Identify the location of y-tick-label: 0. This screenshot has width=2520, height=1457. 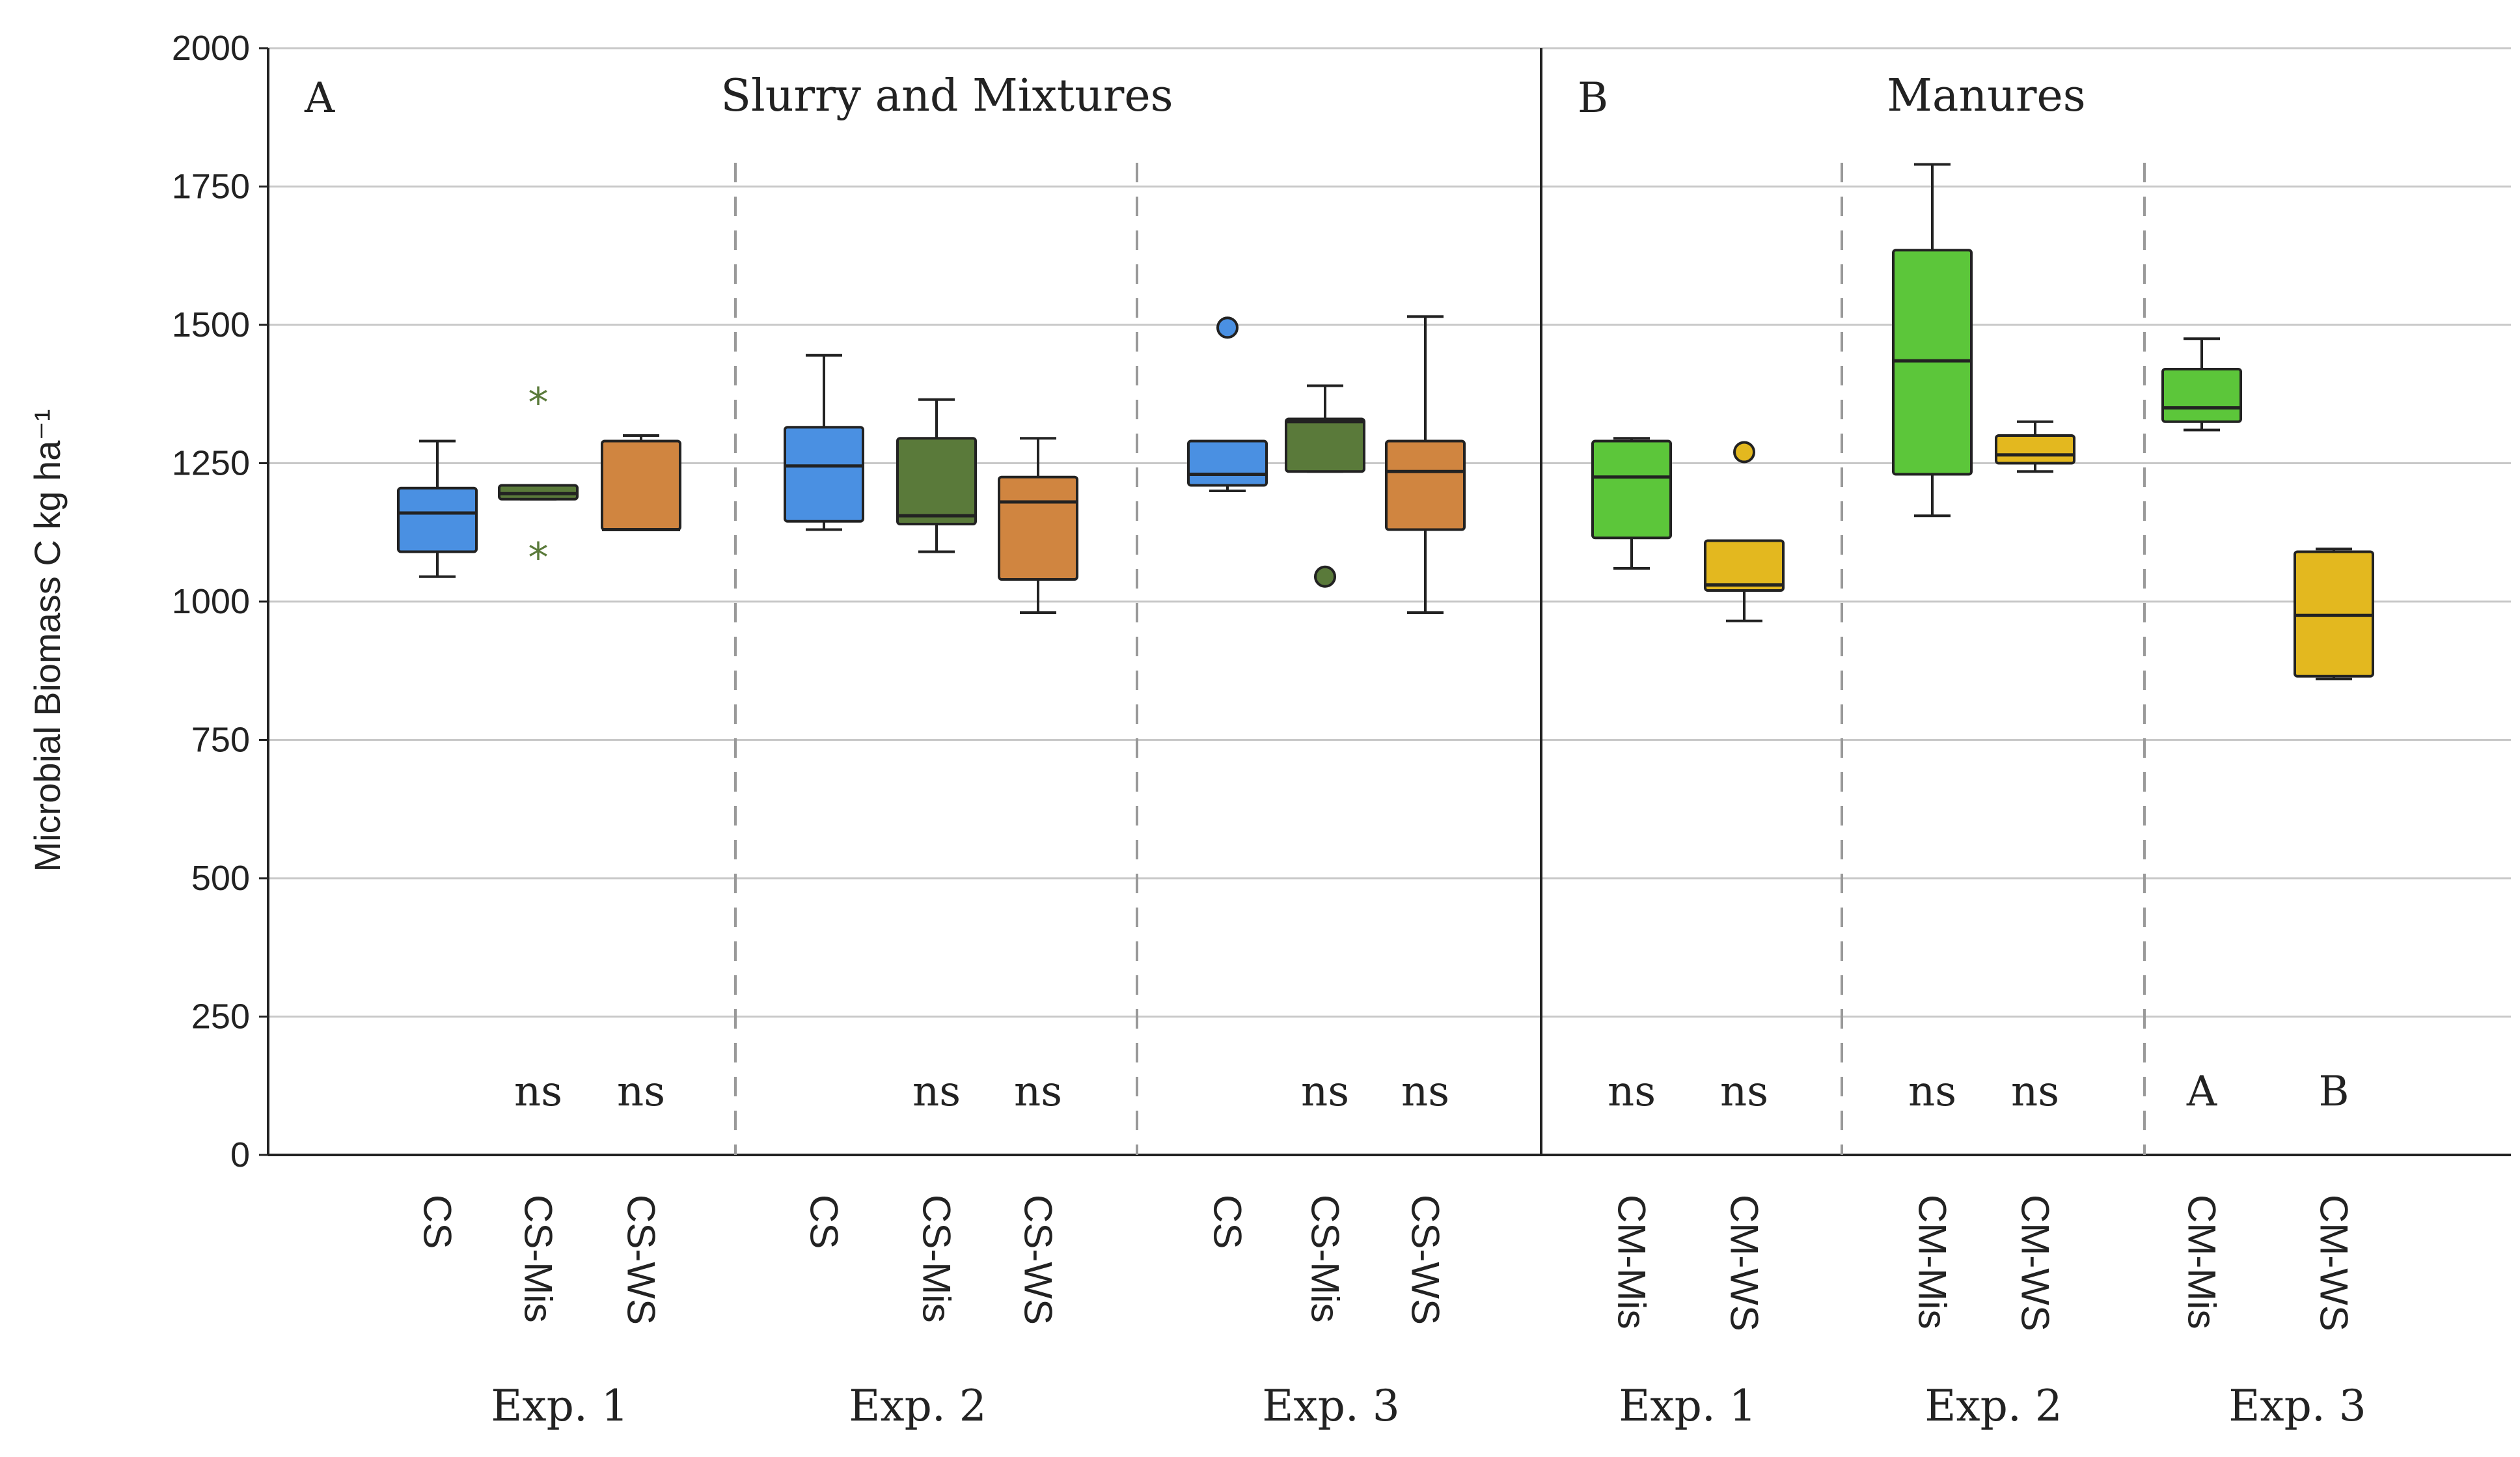
(240, 1154).